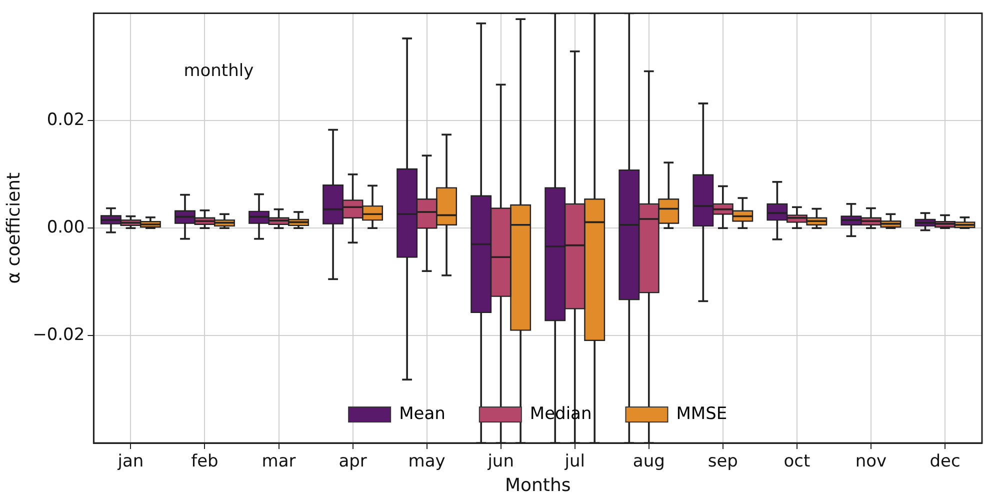  I want to click on y-tick-label: −0.02, so click(58, 334).